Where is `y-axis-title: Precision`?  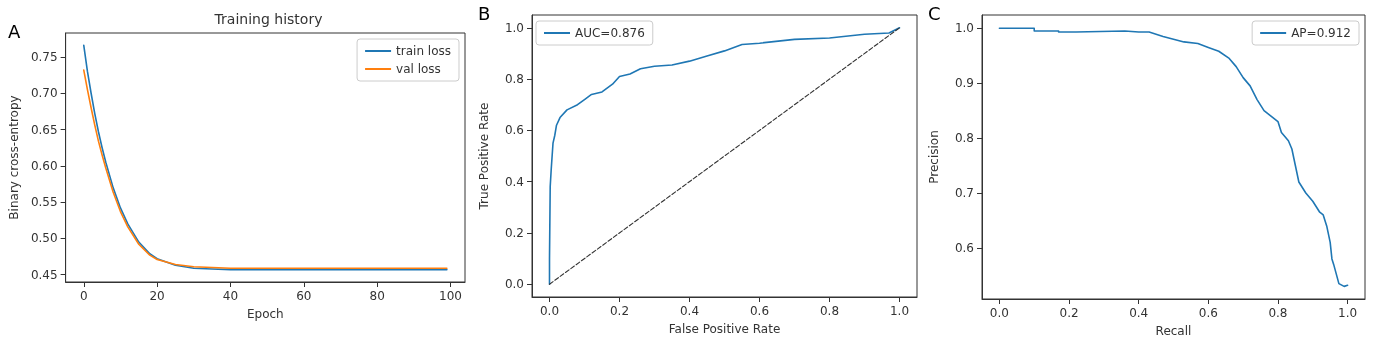 y-axis-title: Precision is located at coordinates (934, 157).